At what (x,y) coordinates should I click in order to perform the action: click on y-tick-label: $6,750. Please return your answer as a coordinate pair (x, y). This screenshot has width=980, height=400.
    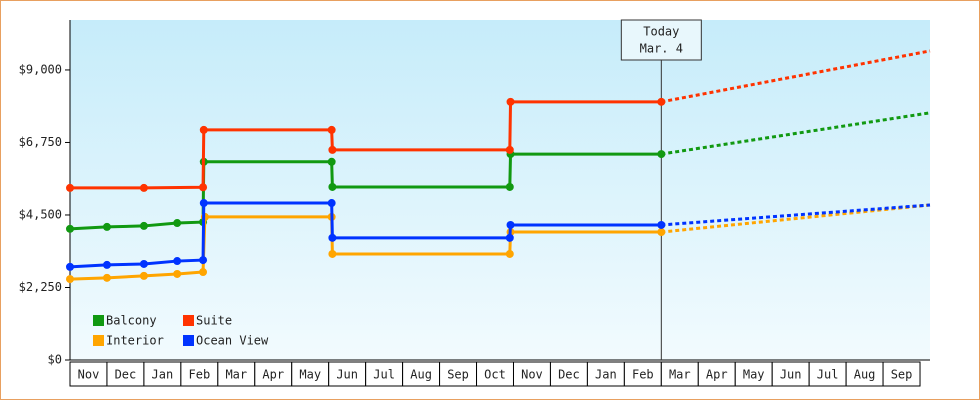
    Looking at the image, I should click on (40, 142).